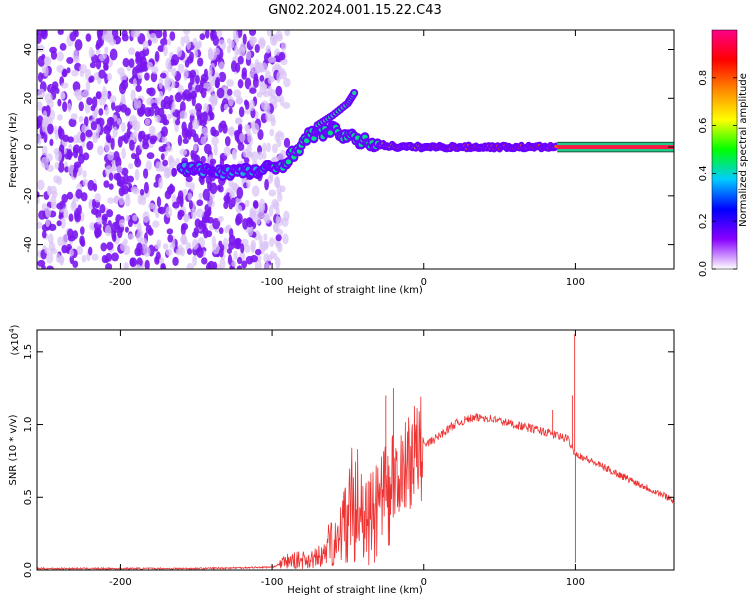 The height and width of the screenshot is (600, 750). Describe the element at coordinates (13, 449) in the screenshot. I see `snr-ylabel: SNR (10 * v/v)` at that location.